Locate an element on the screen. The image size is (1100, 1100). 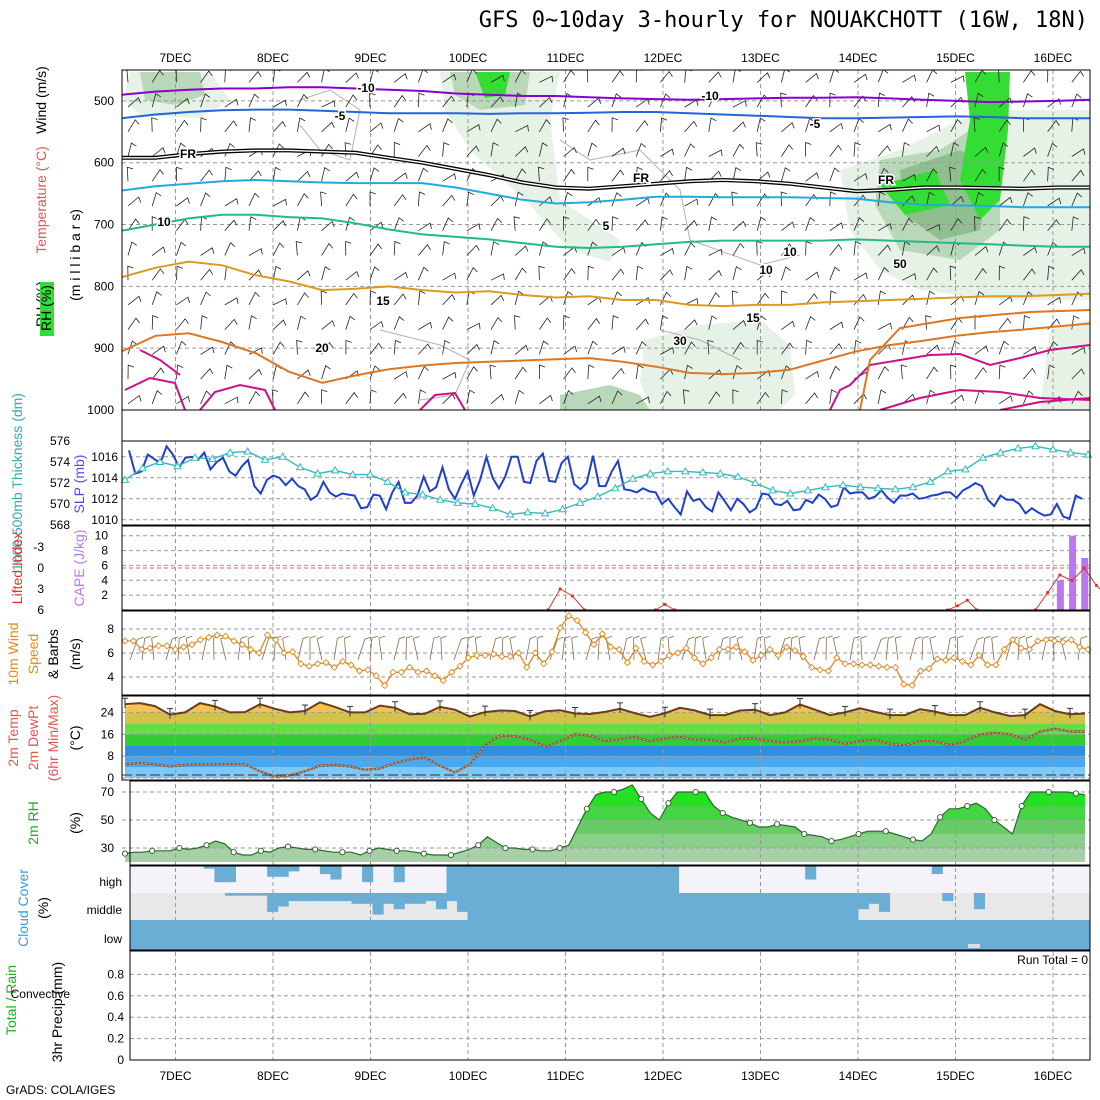
temp-tick-label: 24 is located at coordinates (108, 712).